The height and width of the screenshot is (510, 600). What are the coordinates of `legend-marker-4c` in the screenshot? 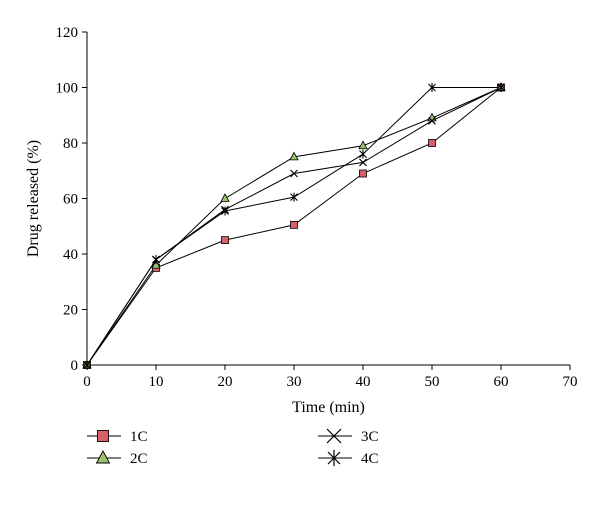 It's located at (334, 458).